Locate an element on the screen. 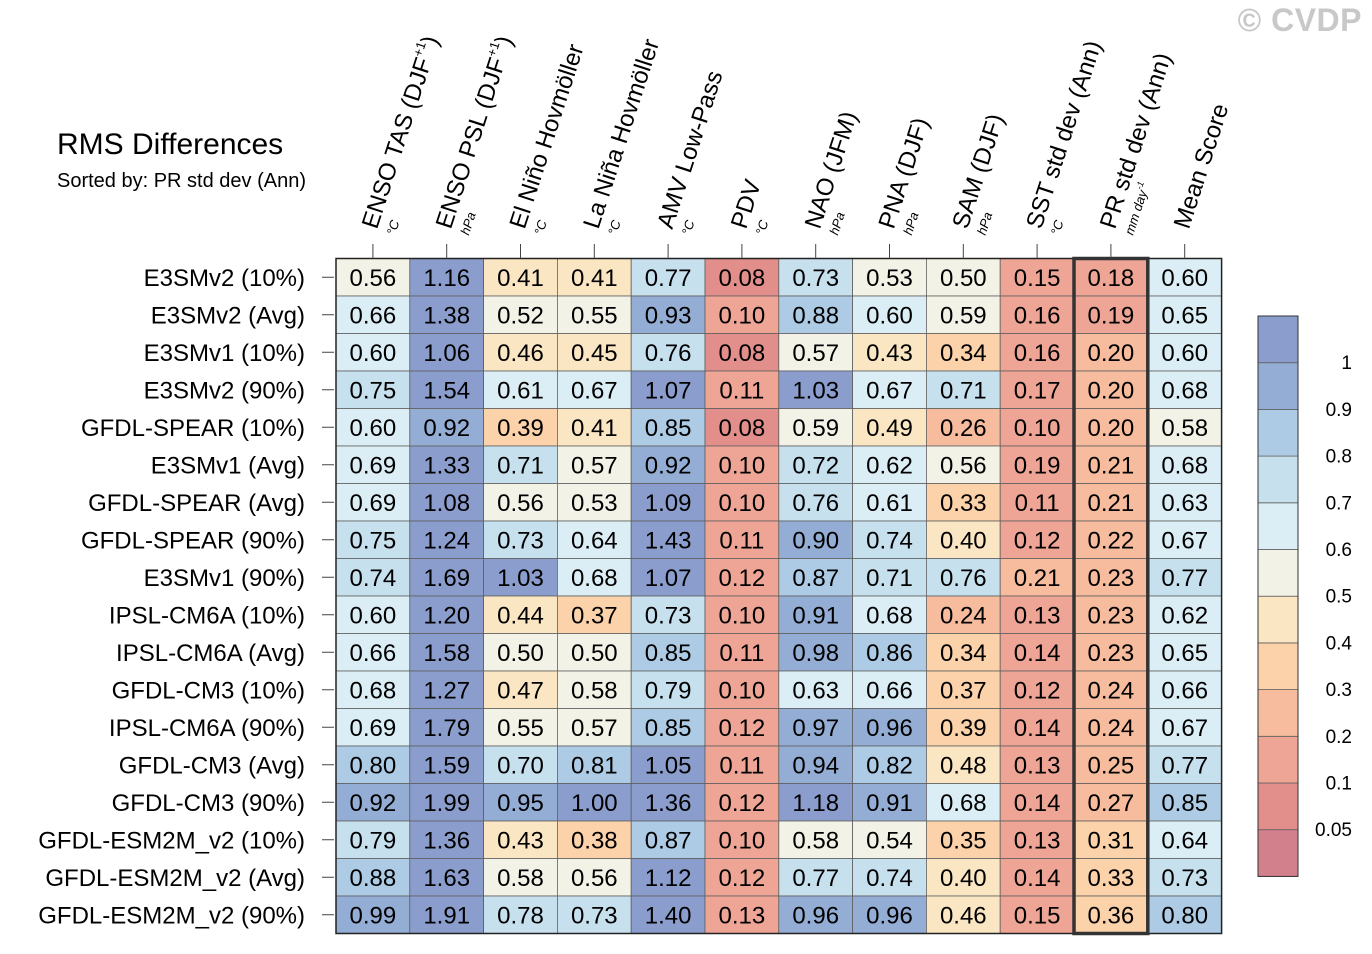 The width and height of the screenshot is (1372, 954). cell-value: 0.61 is located at coordinates (889, 503).